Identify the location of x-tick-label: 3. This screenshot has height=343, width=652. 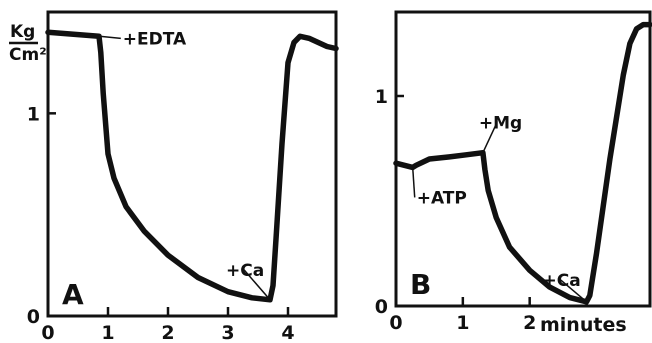
(227, 332).